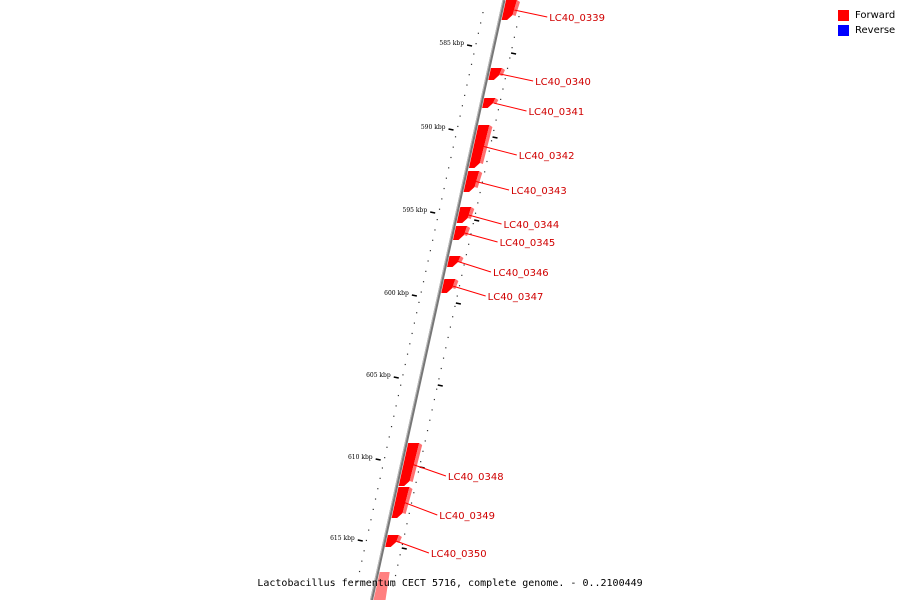 This screenshot has width=900, height=600. Describe the element at coordinates (521, 146) in the screenshot. I see `gene-LC40_0342: LC40_0342` at that location.